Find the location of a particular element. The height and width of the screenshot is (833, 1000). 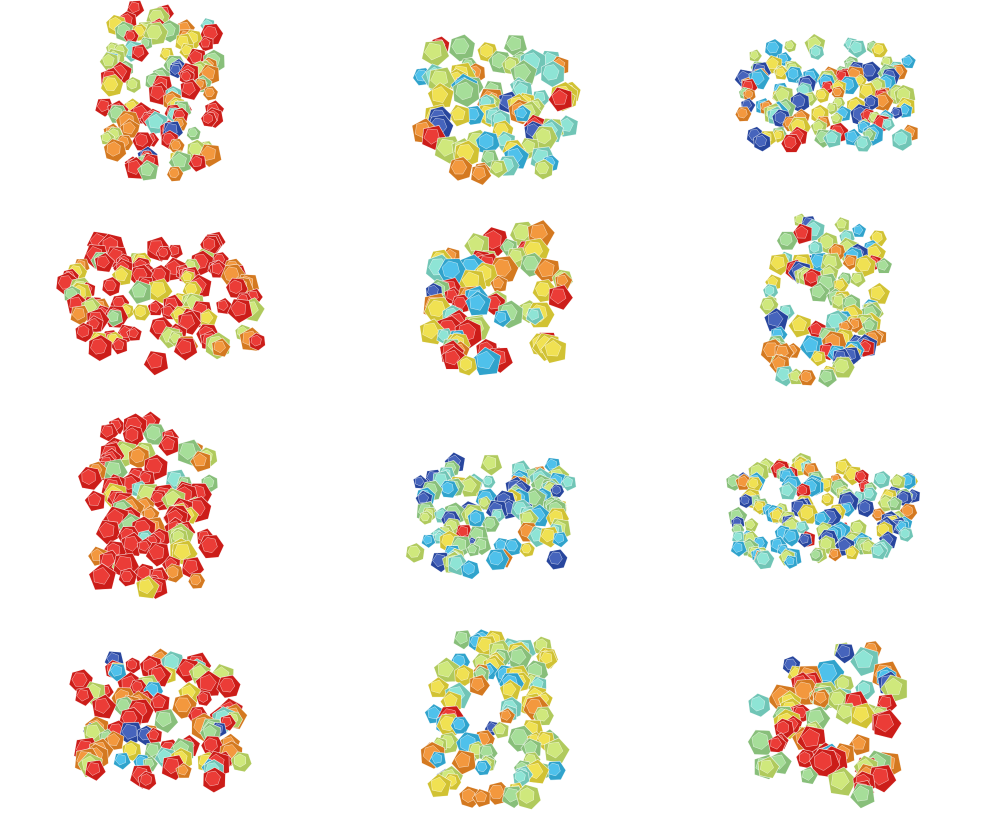

grain-aggregate-r1c3-svg is located at coordinates (826, 93).